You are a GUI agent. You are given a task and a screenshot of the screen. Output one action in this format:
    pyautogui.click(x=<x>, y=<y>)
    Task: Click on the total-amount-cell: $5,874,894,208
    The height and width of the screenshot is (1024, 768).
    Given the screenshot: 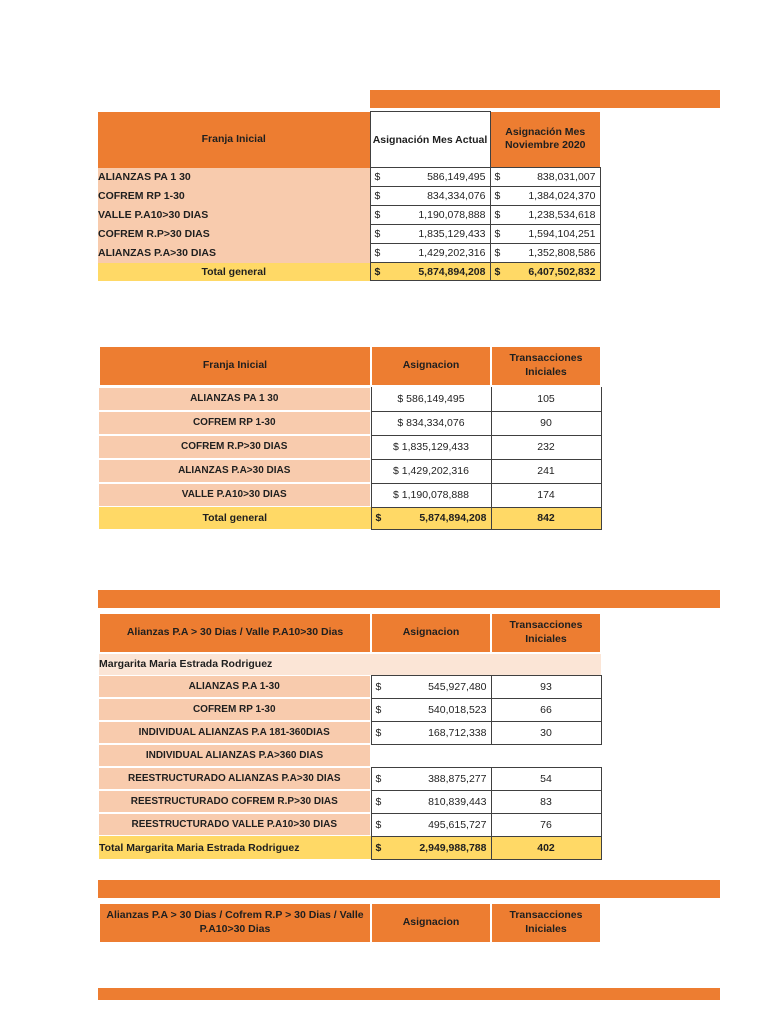 What is the action you would take?
    pyautogui.click(x=430, y=271)
    